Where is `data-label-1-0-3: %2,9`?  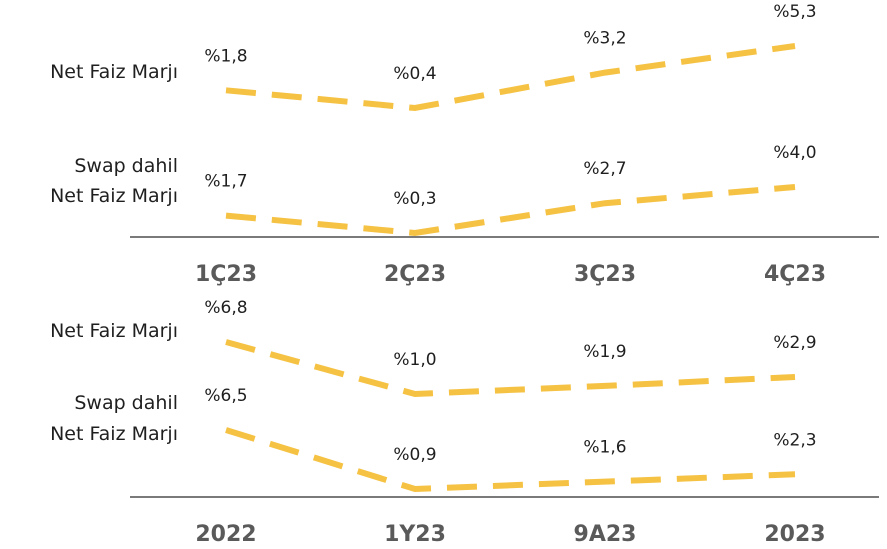
data-label-1-0-3: %2,9 is located at coordinates (794, 343).